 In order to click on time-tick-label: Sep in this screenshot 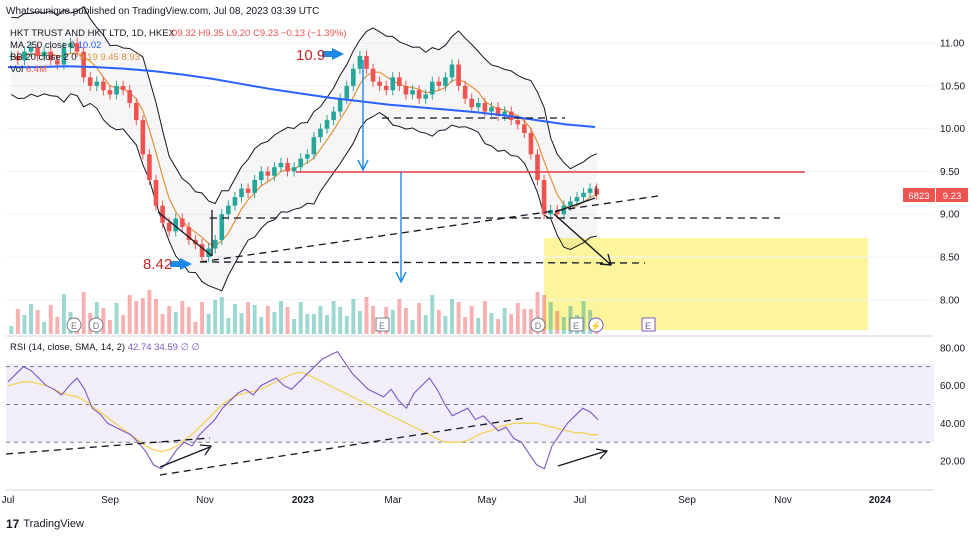, I will do `click(110, 500)`.